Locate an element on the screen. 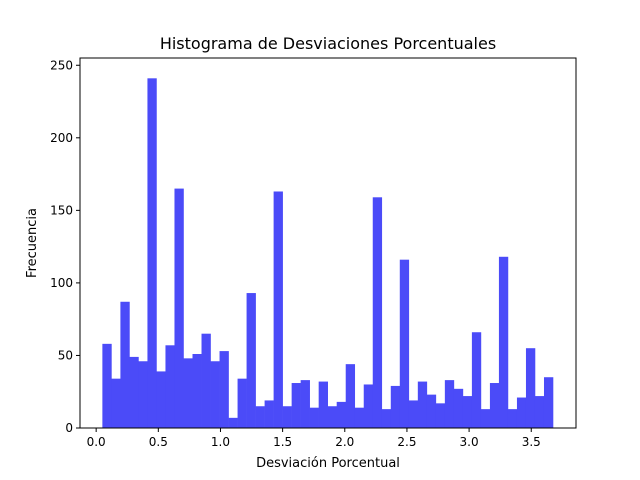  y-tick-label: 50 is located at coordinates (65, 355).